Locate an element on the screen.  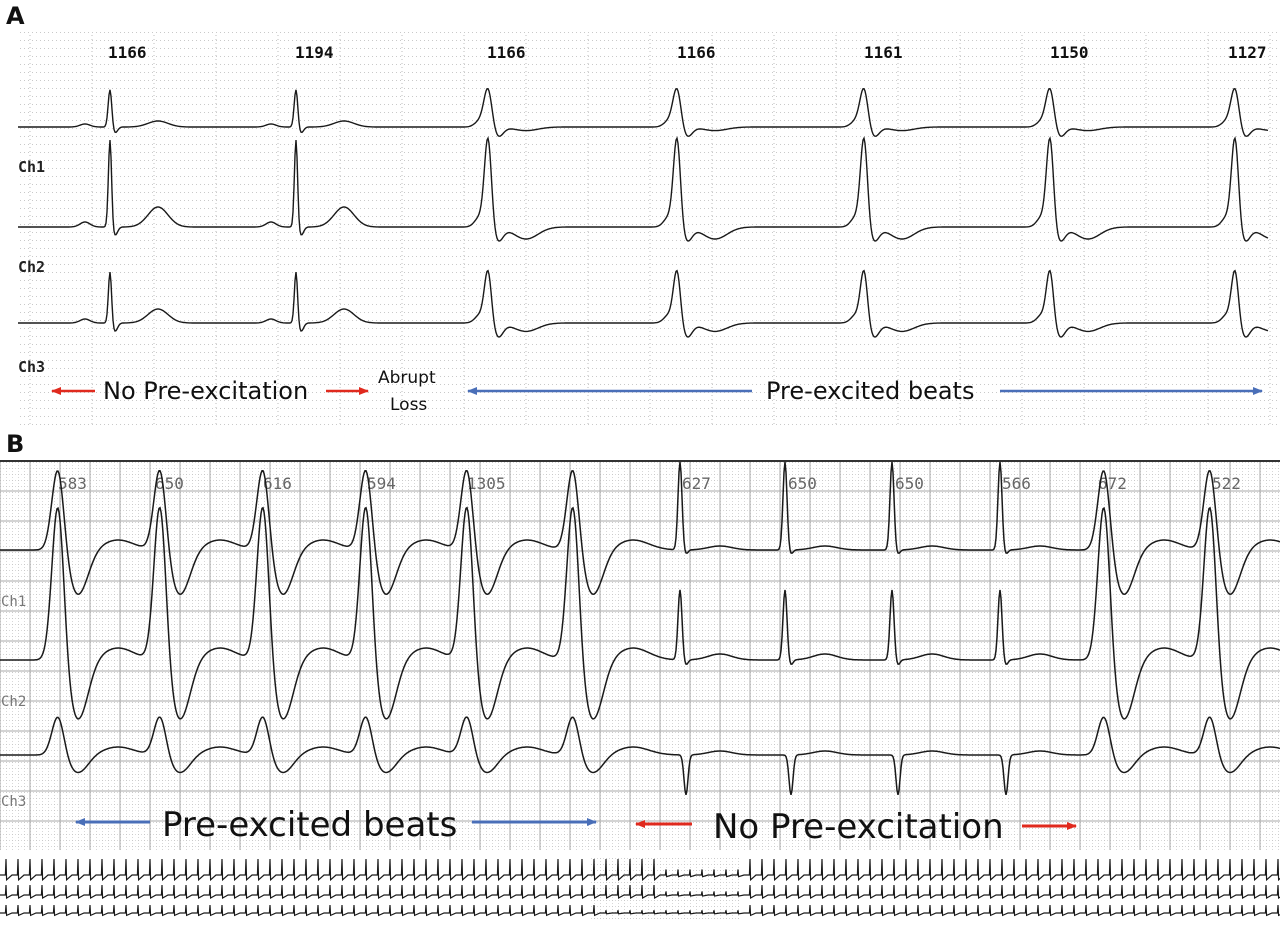
panel-a-rr-intervals: 1166 1194 1166 1166 1161 1150 1127 is located at coordinates (687, 52).